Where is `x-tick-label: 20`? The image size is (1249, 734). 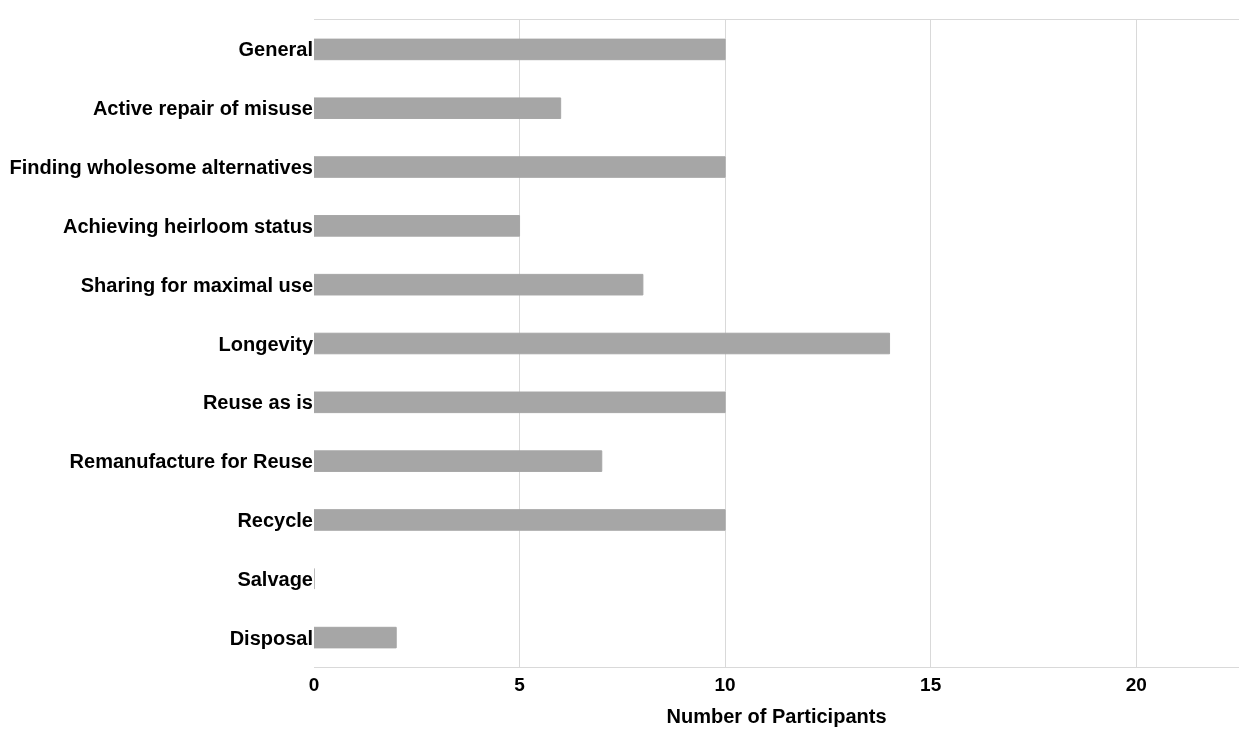 x-tick-label: 20 is located at coordinates (1136, 684).